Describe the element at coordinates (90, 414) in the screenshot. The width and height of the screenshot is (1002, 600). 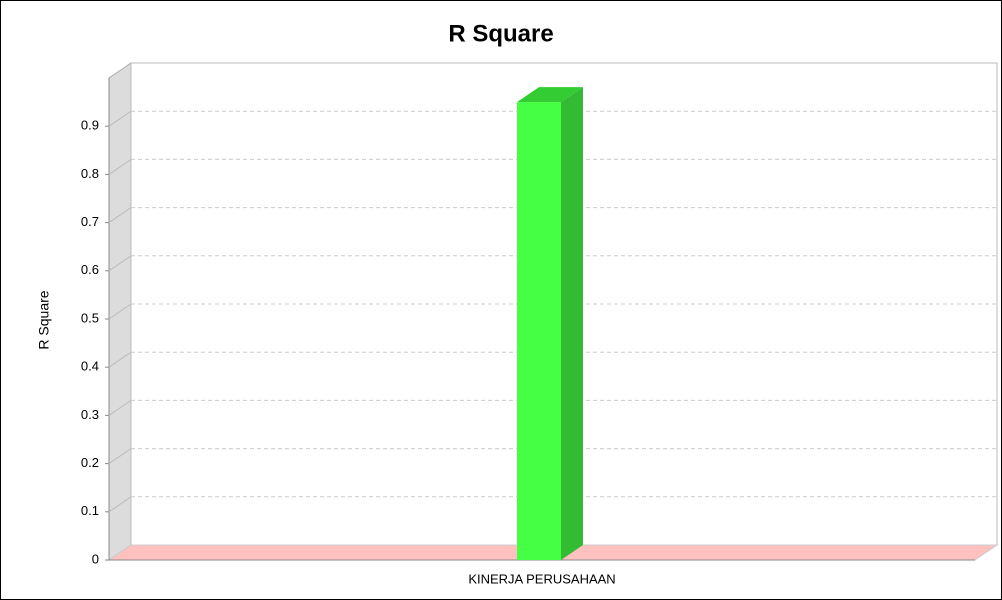
I see `y-tick-label: 0.3` at that location.